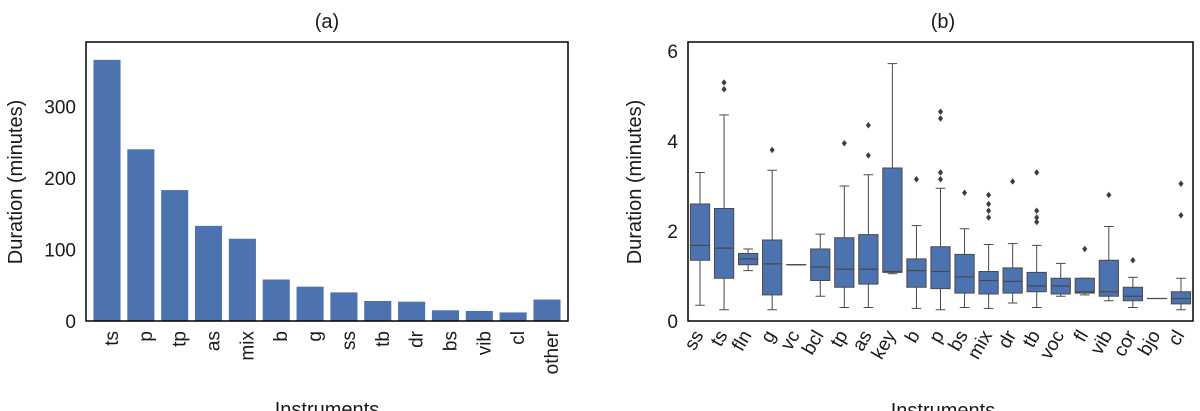  What do you see at coordinates (383, 339) in the screenshot?
I see `x-tick-label-tb: tb` at bounding box center [383, 339].